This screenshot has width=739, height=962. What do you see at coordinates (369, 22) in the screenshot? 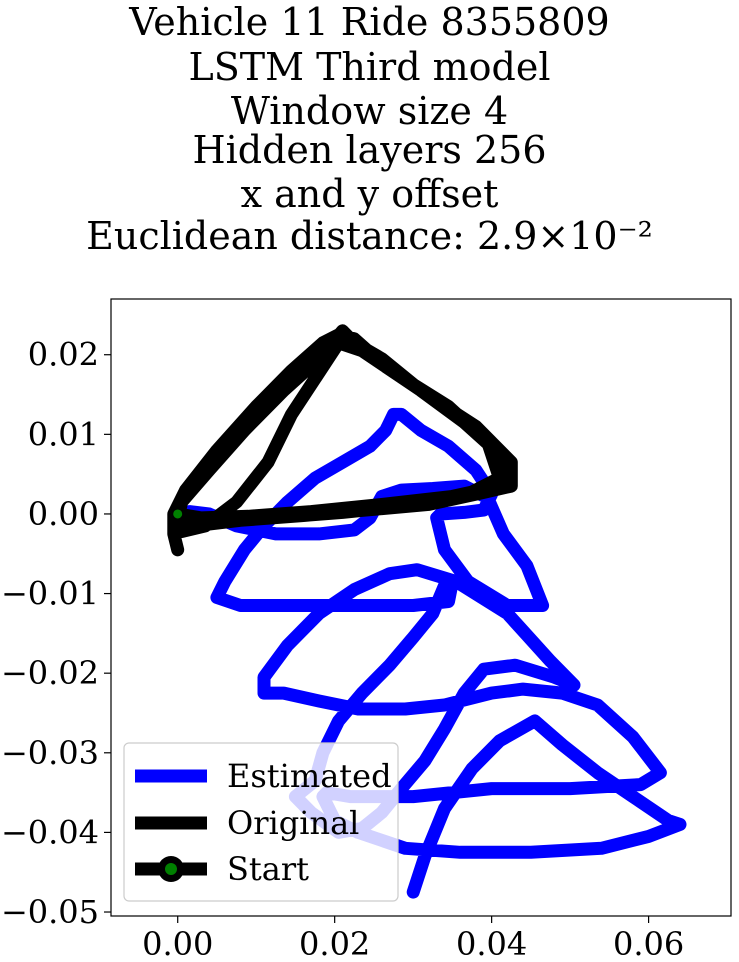
I see `title-line-1: Vehicle 11 Ride 8355809` at bounding box center [369, 22].